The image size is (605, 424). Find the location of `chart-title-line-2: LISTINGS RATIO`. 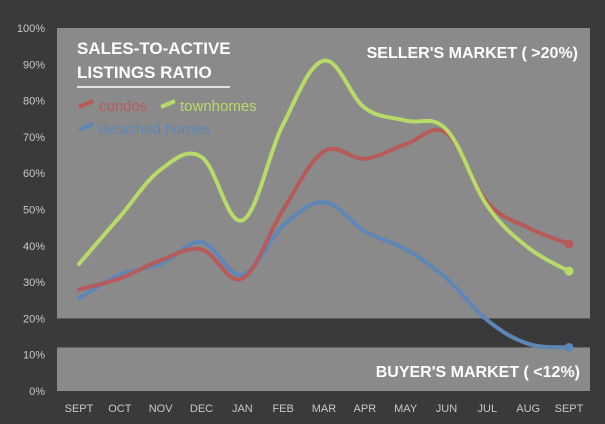

chart-title-line-2: LISTINGS RATIO is located at coordinates (144, 72).